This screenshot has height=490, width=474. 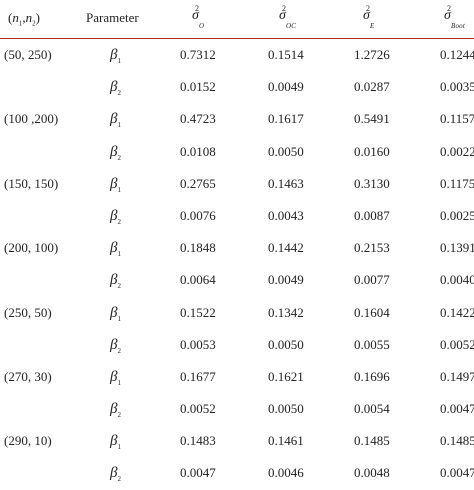 I want to click on table-row: β2 0.0047 0.0046 0.0048 0.0047, so click(x=237, y=473).